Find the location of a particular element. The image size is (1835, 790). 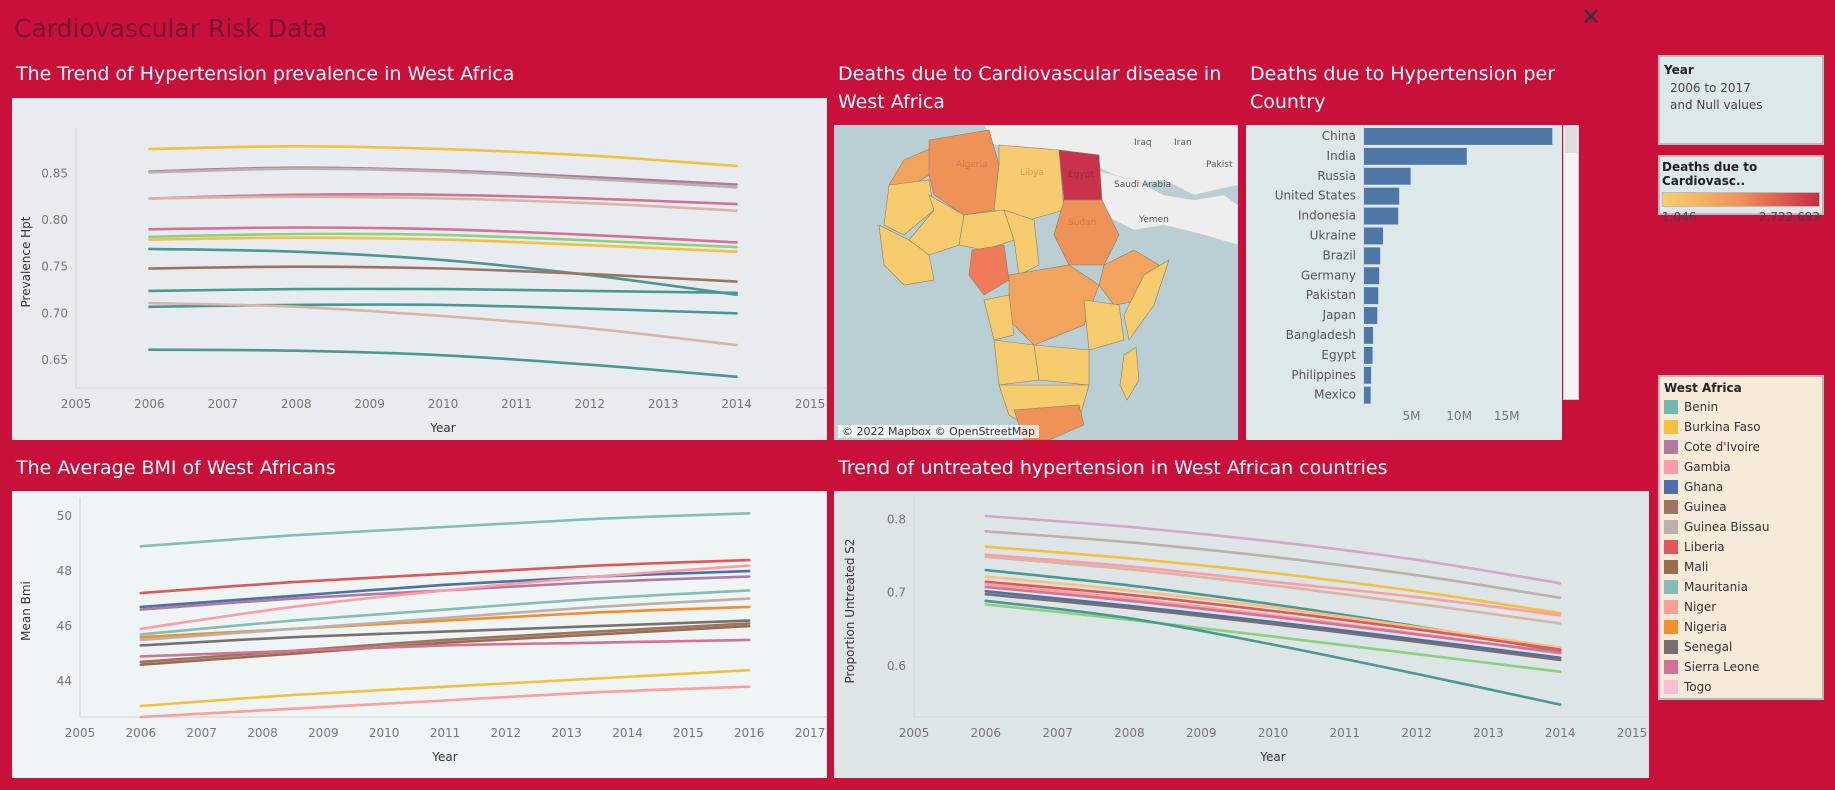

legend-item-gambia: Gambia is located at coordinates (1741, 467).